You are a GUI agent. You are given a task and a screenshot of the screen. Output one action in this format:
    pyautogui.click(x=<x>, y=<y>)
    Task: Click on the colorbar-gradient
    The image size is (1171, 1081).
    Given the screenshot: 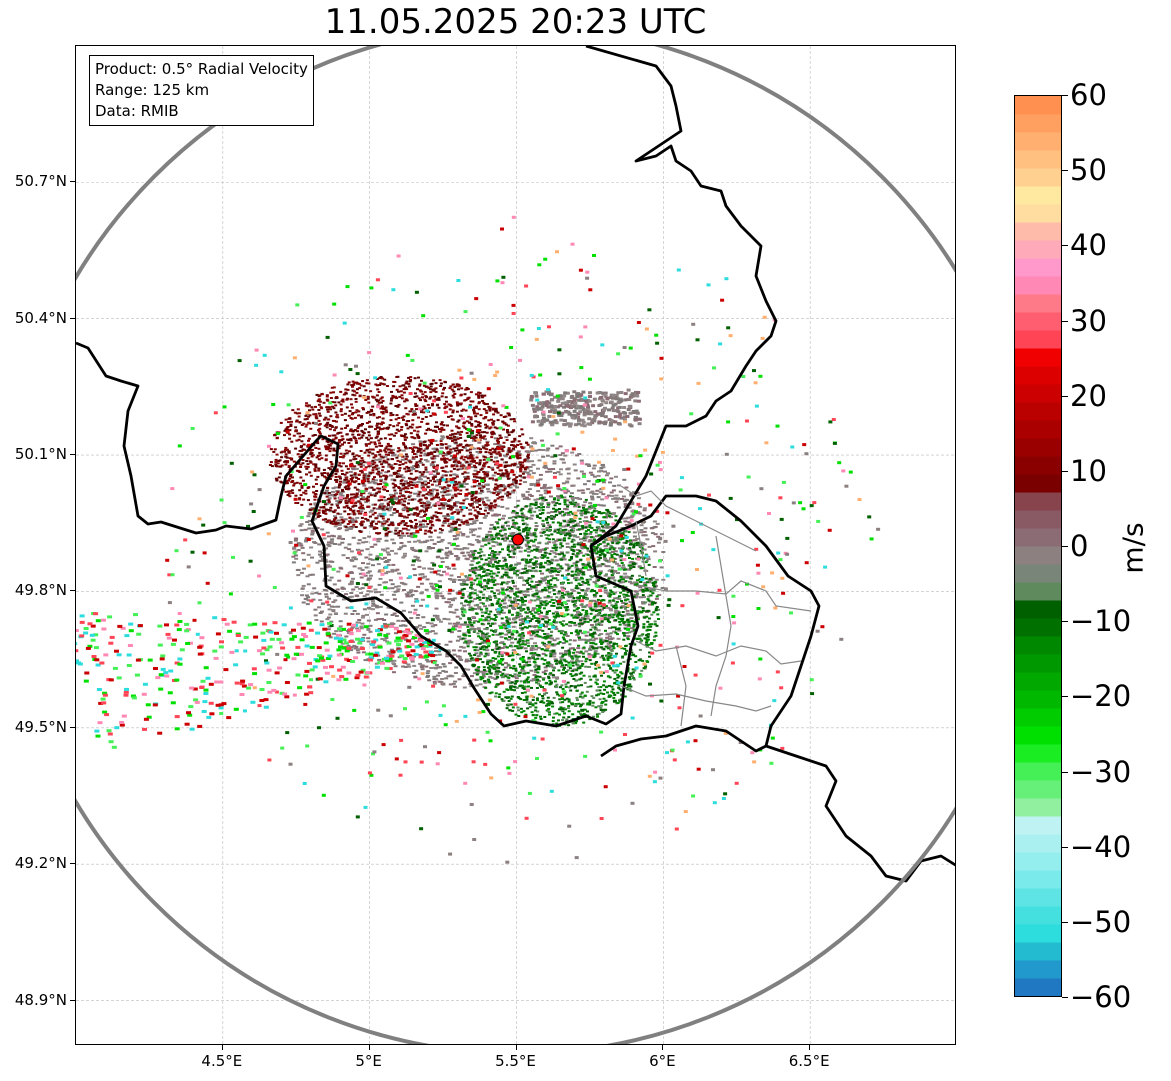 What is the action you would take?
    pyautogui.click(x=1038, y=546)
    